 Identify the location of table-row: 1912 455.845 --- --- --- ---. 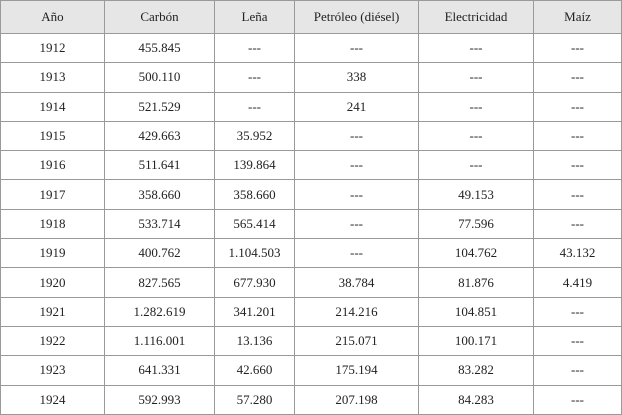
(311, 48).